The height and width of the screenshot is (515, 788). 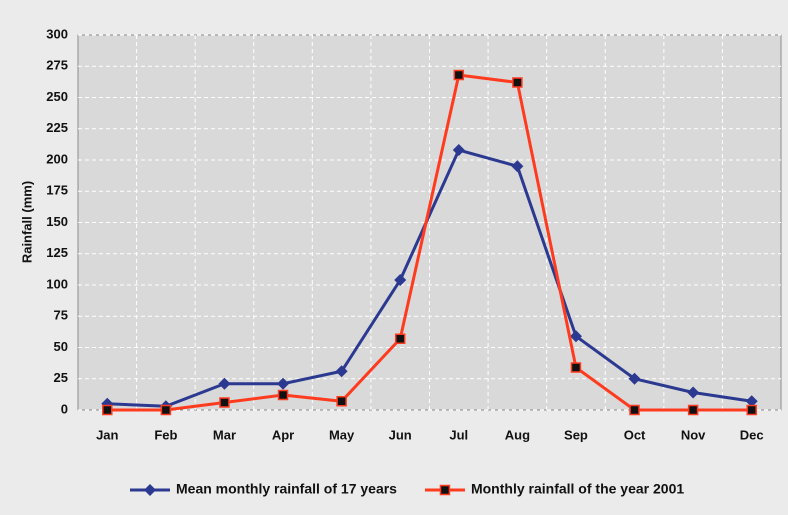 I want to click on y-tick-label: 0, so click(x=64, y=408).